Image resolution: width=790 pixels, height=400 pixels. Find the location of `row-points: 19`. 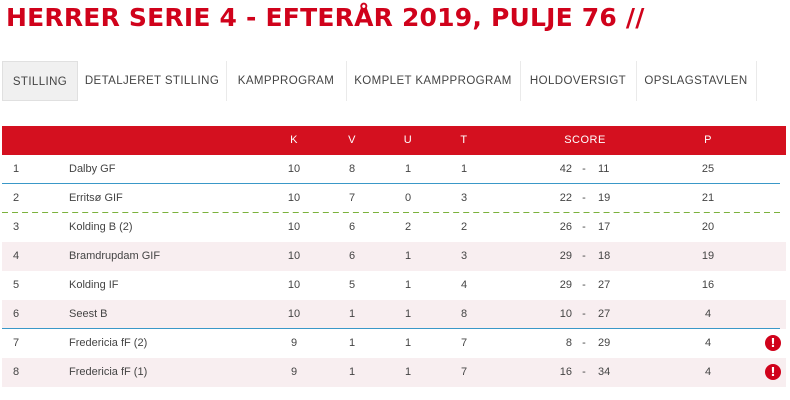

row-points: 19 is located at coordinates (708, 256).